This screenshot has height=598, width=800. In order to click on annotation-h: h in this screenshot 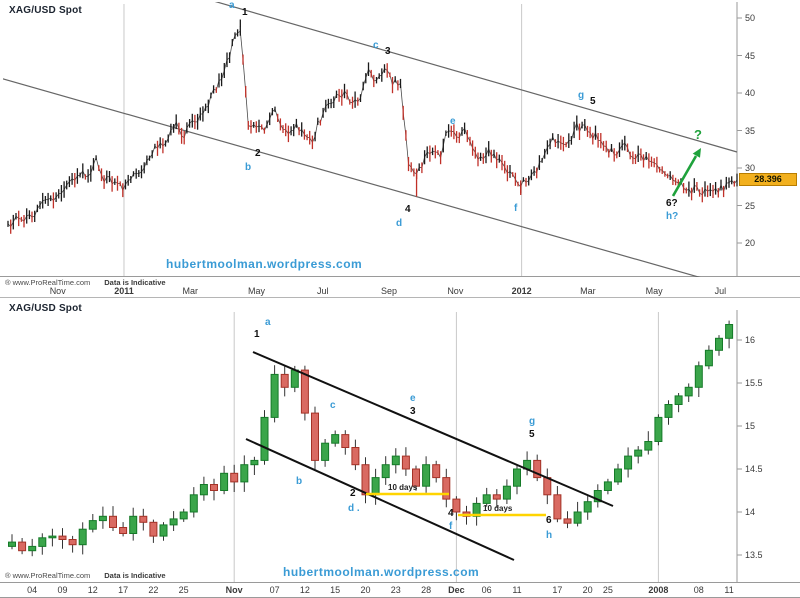, I will do `click(549, 535)`.